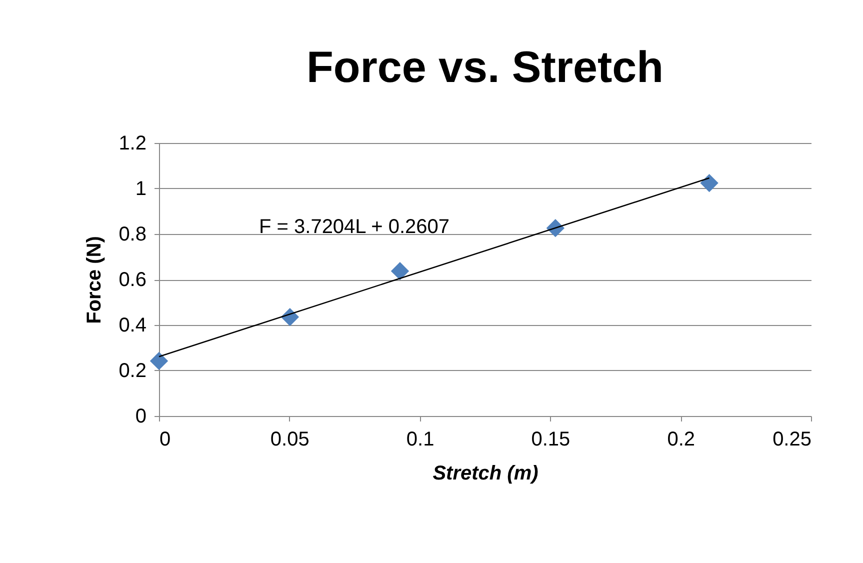 The image size is (863, 563). What do you see at coordinates (290, 439) in the screenshot?
I see `x-tick-label: 0.05` at bounding box center [290, 439].